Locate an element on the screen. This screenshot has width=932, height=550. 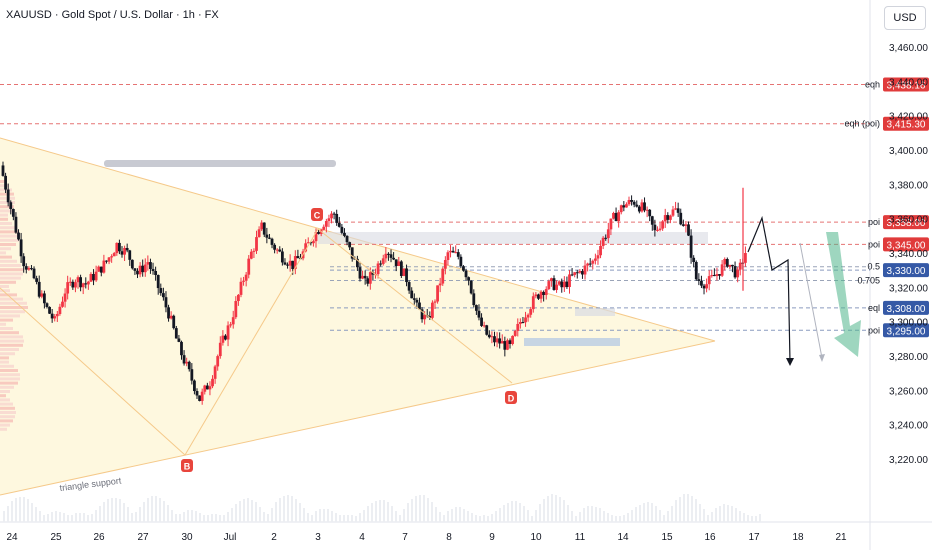
currency-button: USD is located at coordinates (905, 18).